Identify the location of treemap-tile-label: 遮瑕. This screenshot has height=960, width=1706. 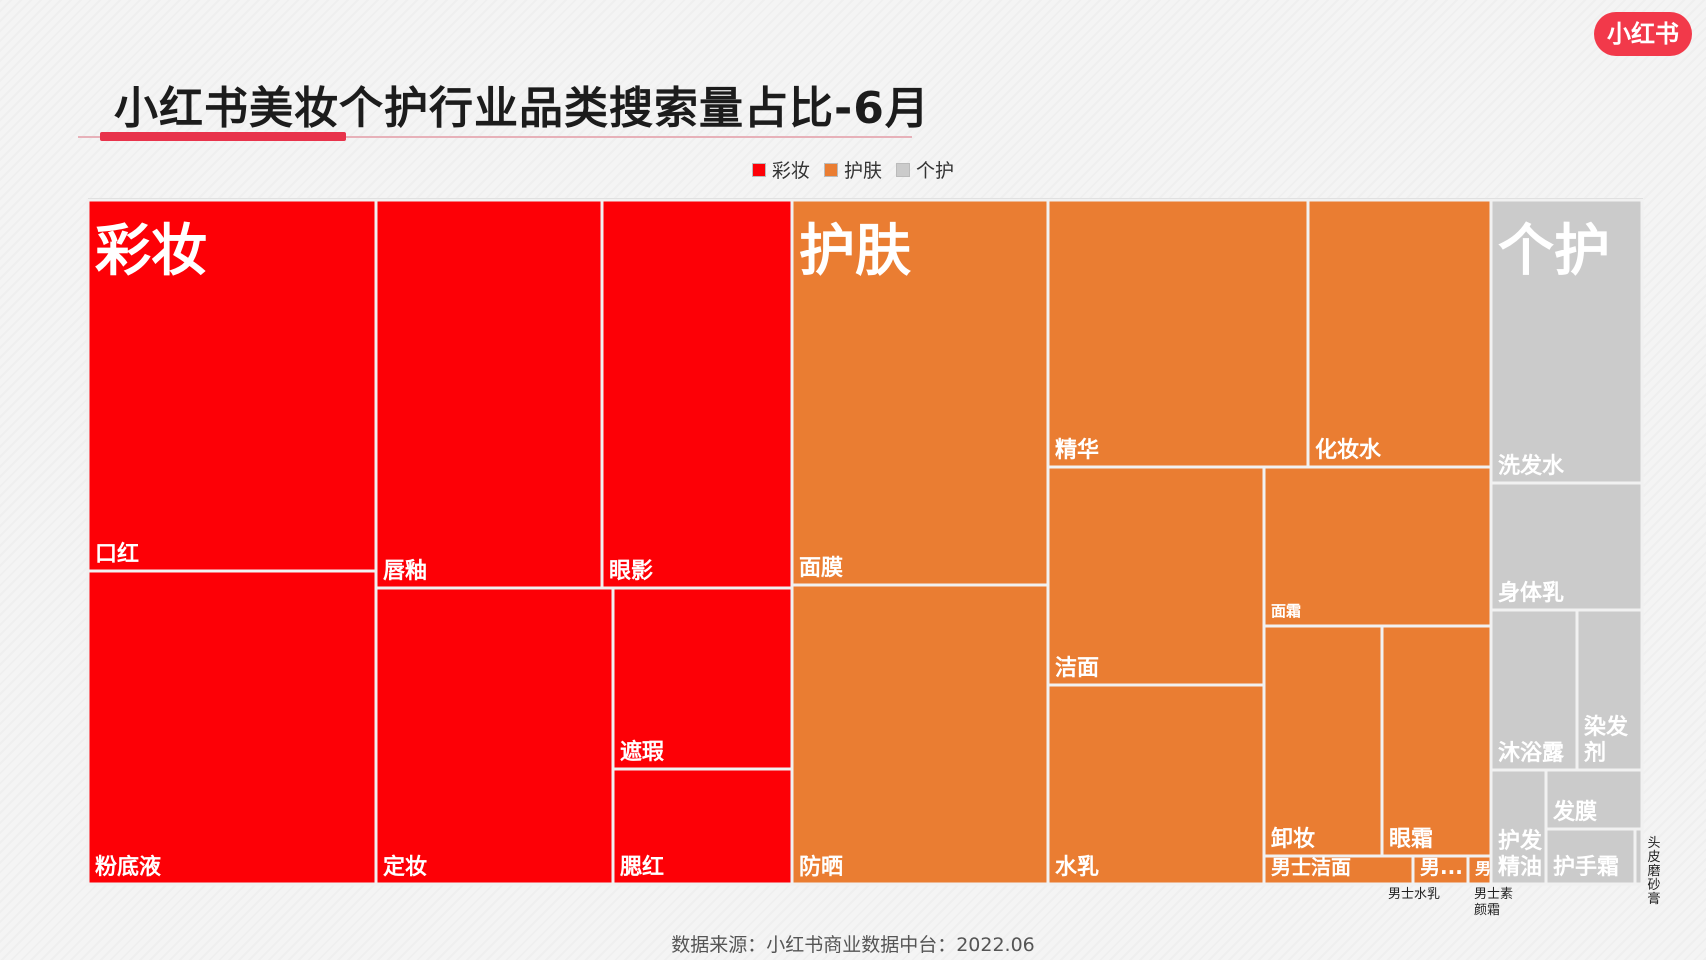
(642, 752).